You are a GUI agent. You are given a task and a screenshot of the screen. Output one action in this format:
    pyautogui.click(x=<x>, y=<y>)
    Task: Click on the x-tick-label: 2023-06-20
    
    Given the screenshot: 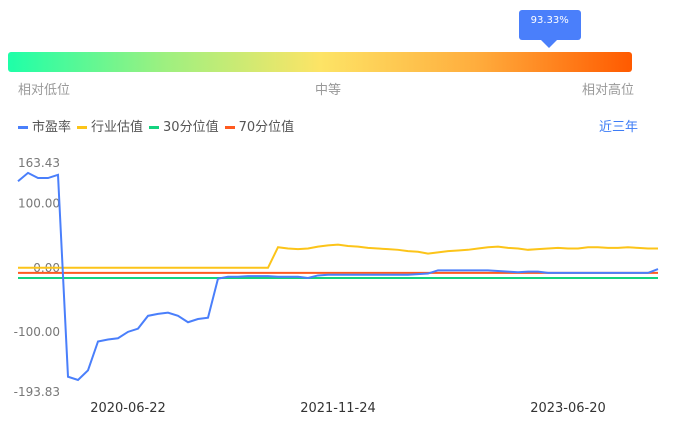 What is the action you would take?
    pyautogui.click(x=568, y=408)
    